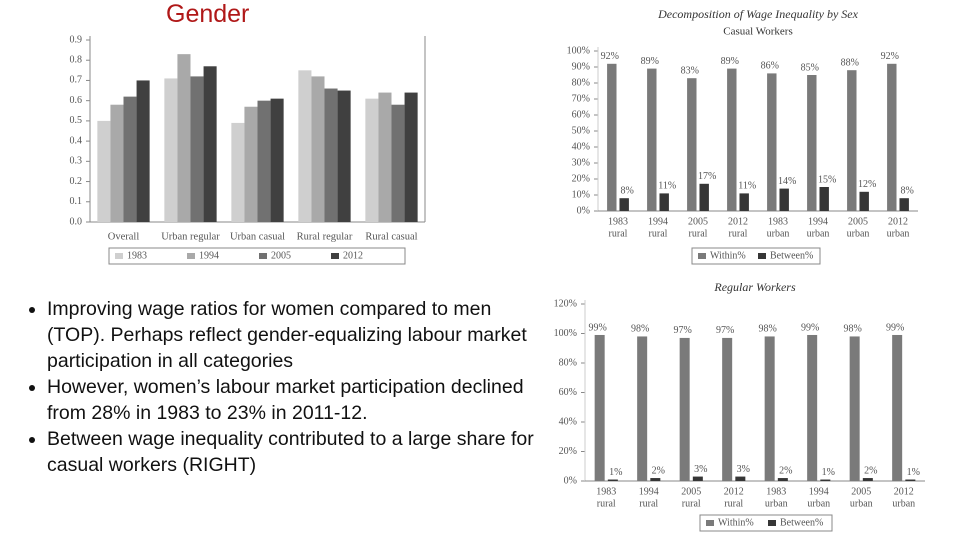 This screenshot has width=960, height=540. Describe the element at coordinates (707, 176) in the screenshot. I see `data-label: 17%` at that location.